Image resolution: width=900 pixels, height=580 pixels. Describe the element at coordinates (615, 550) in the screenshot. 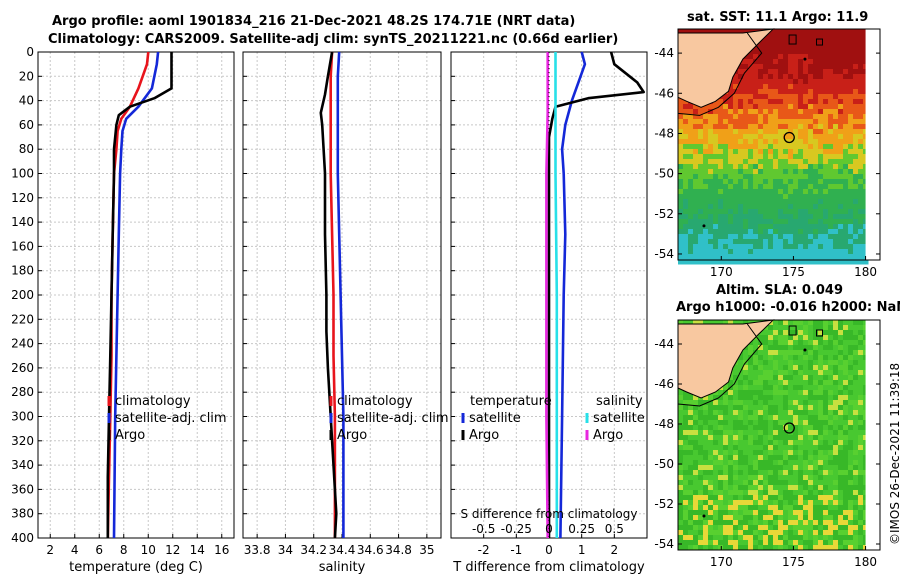

I see `difference-xtick-label: 2` at that location.